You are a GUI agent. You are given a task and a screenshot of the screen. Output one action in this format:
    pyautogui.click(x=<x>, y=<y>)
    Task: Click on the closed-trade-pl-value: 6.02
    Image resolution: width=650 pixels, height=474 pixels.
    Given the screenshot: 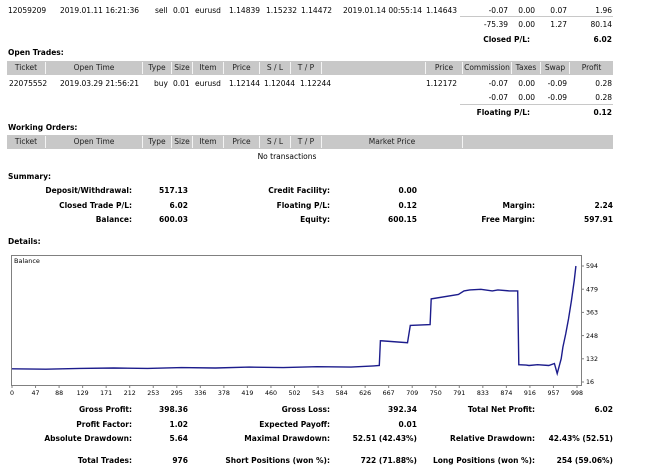 What is the action you would take?
    pyautogui.click(x=178, y=205)
    